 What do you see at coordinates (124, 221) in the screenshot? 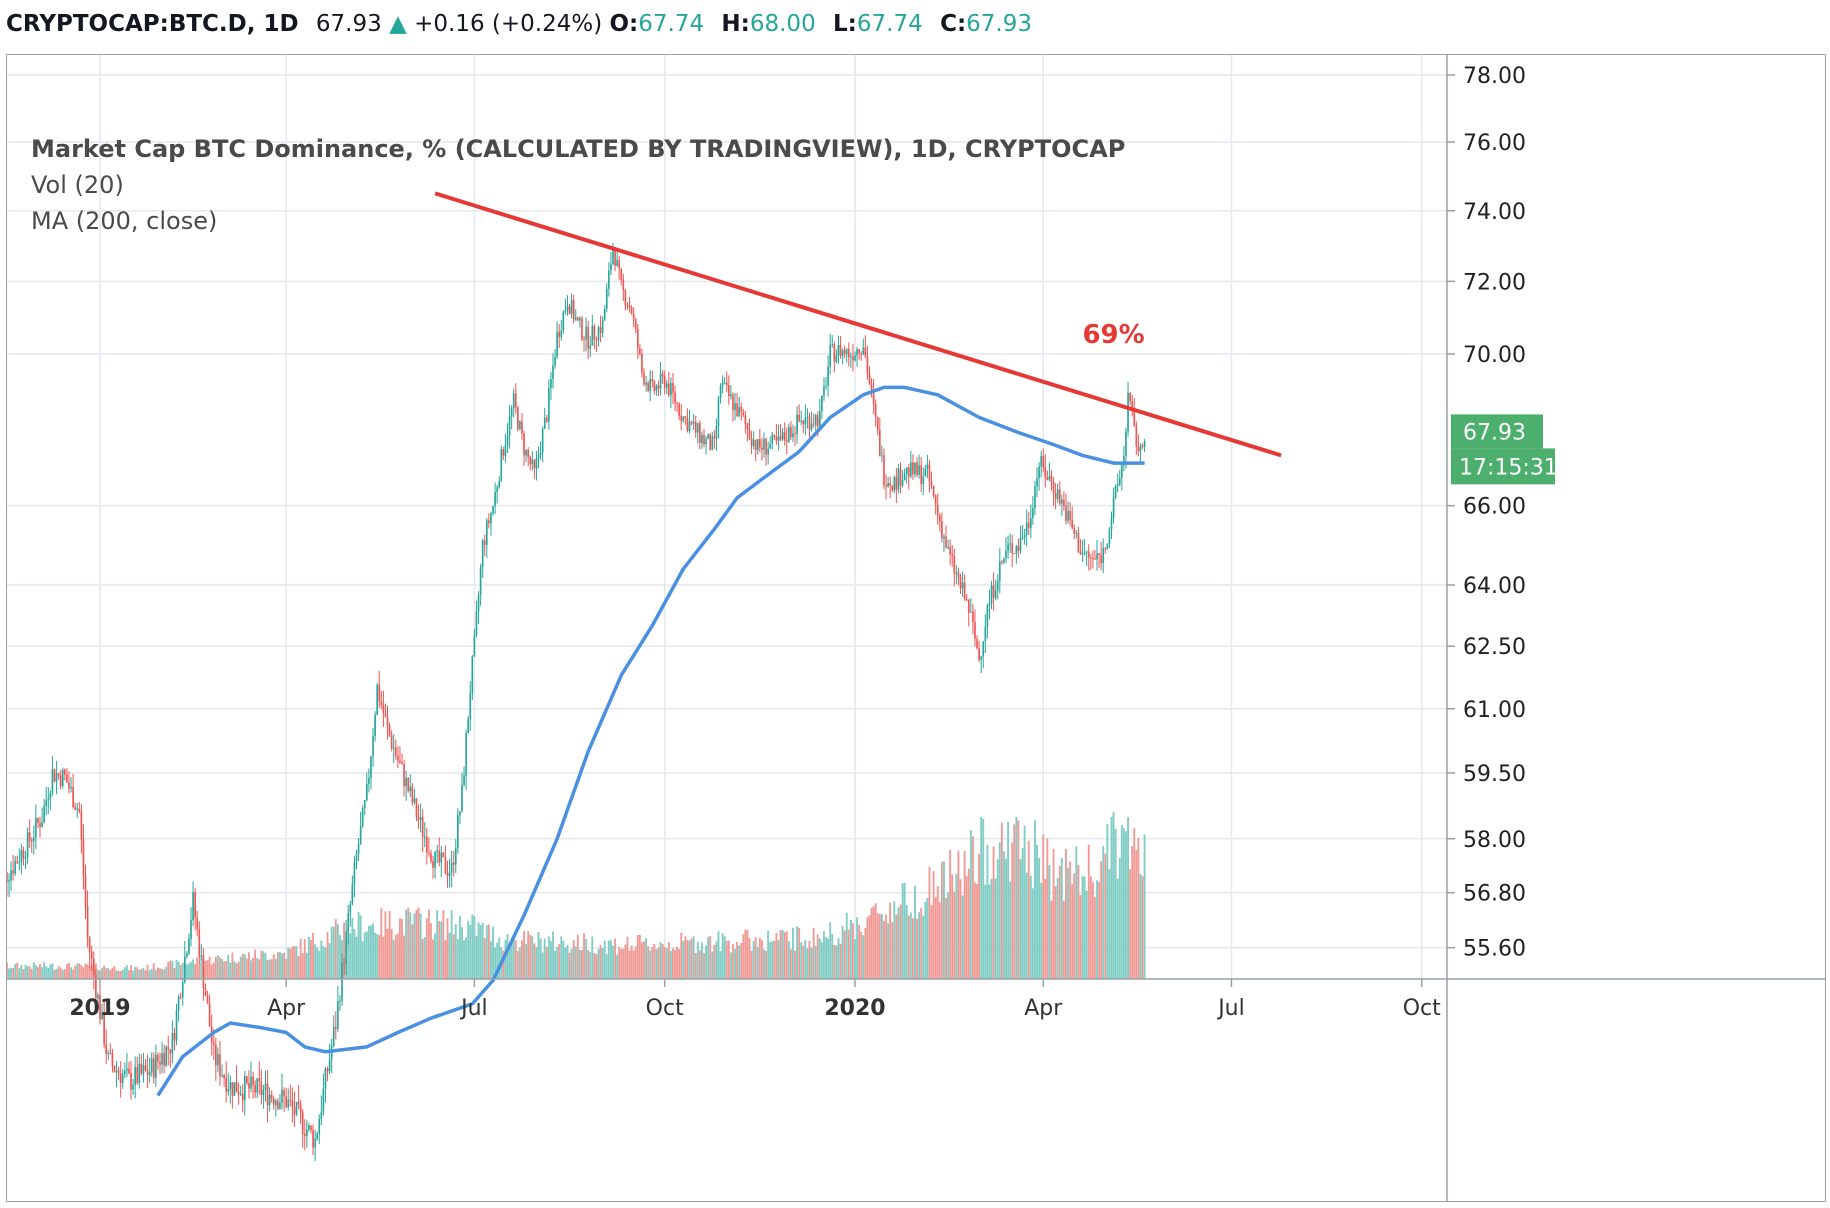
I see `ma-legend: MA (200, close)` at bounding box center [124, 221].